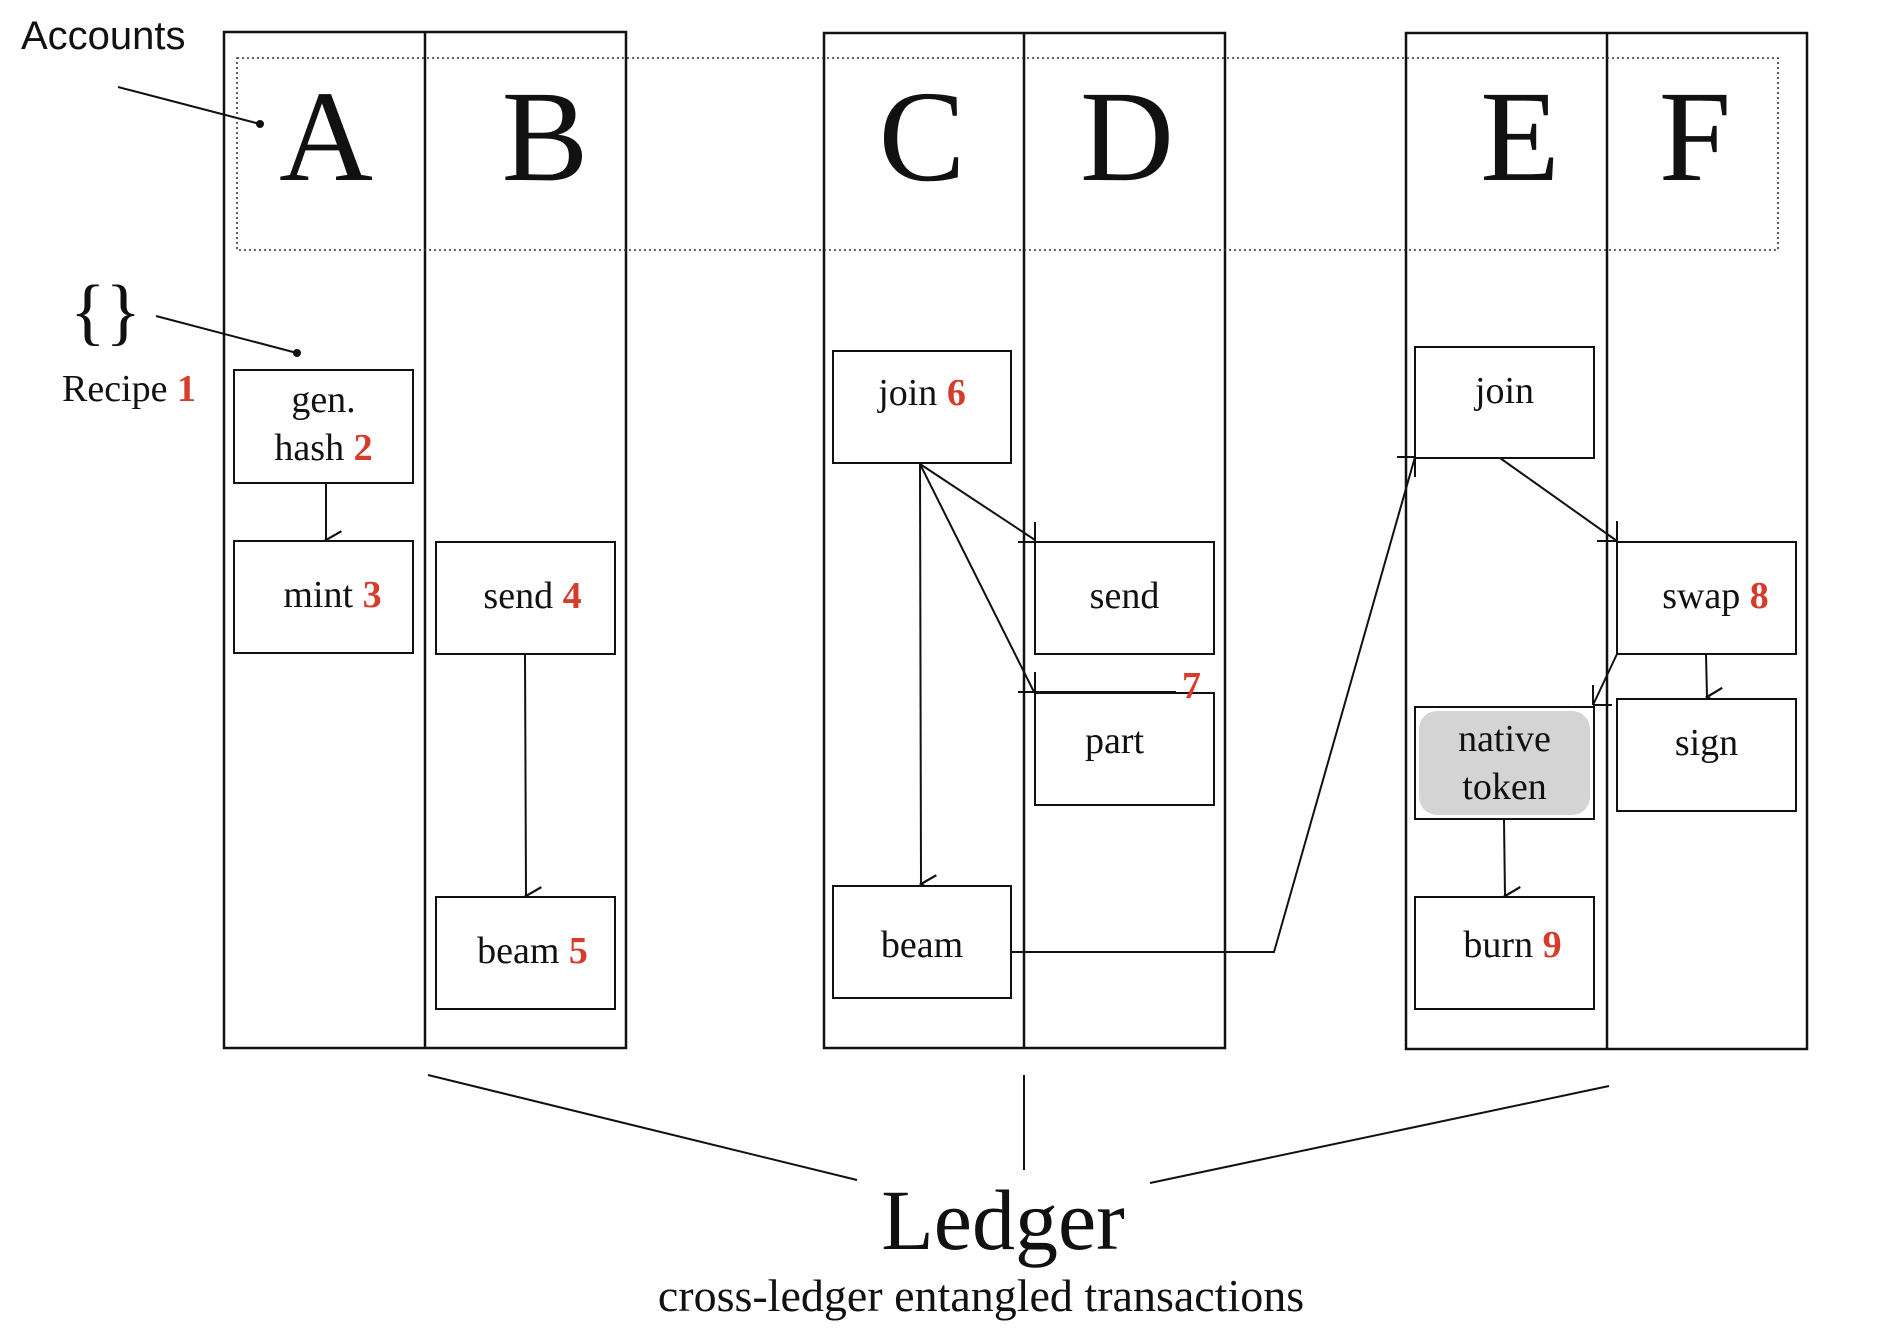  I want to click on accounts-pointer, so click(189, 105).